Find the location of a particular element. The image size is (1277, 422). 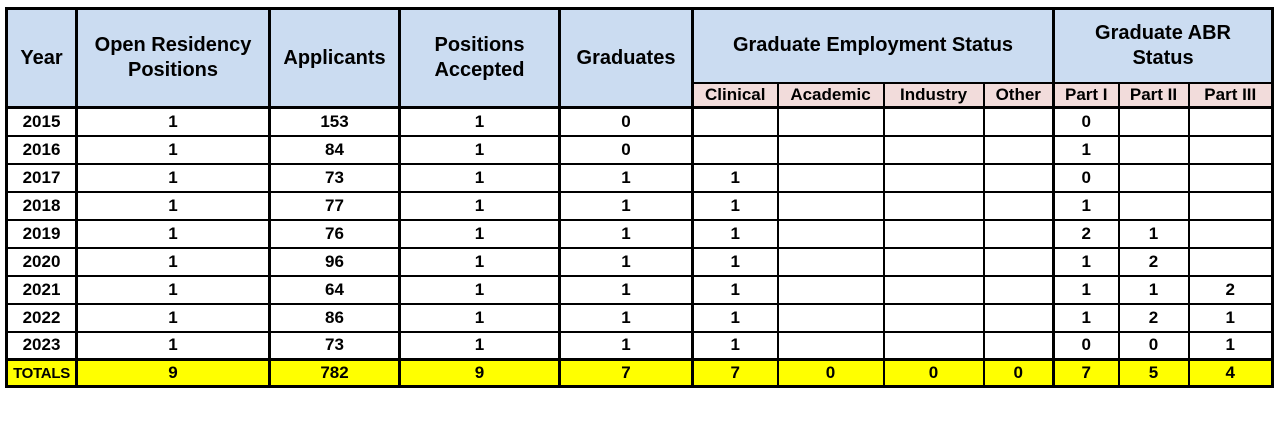

cell-year: 2017 is located at coordinates (41, 177).